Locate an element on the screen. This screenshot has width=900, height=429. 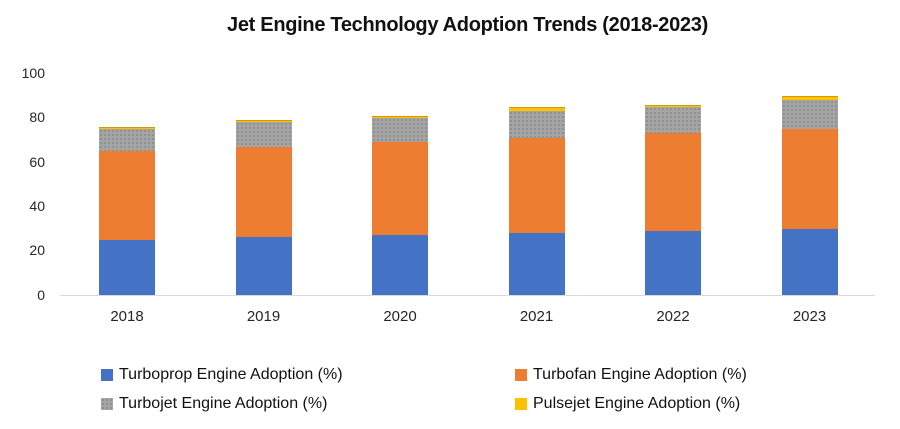
bar-2021 is located at coordinates (536, 200).